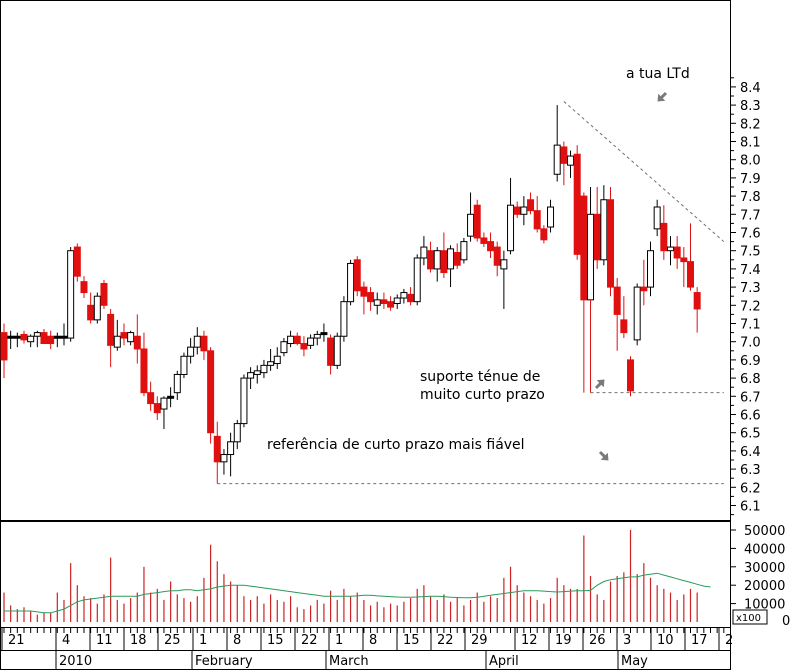 The height and width of the screenshot is (670, 797). Describe the element at coordinates (750, 361) in the screenshot. I see `price-tick-label: 6.9` at that location.